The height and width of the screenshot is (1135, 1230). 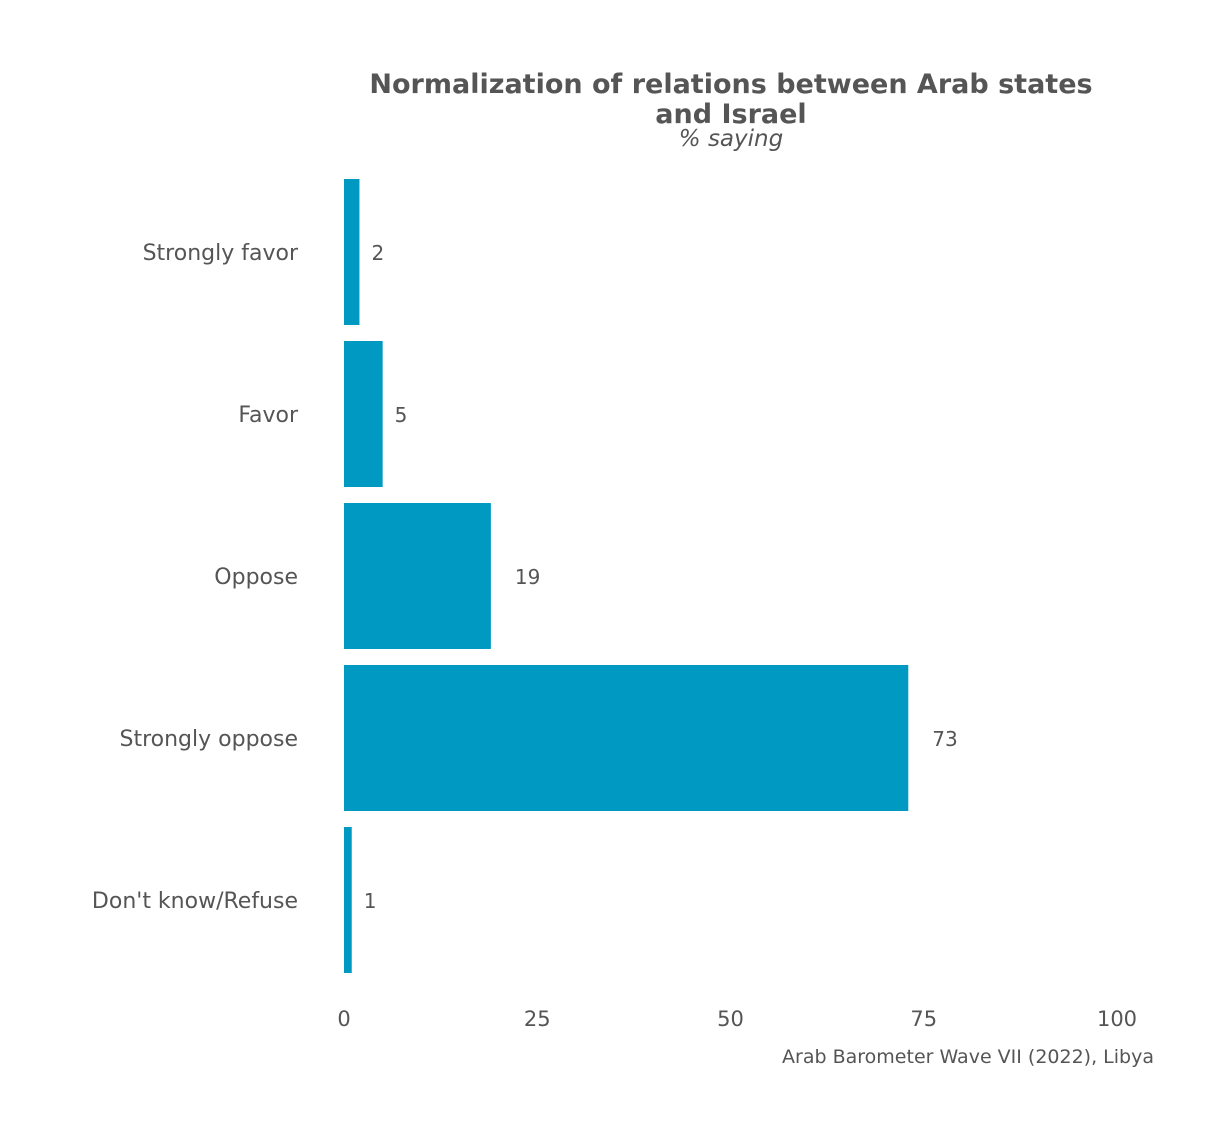 I want to click on bar-oppose, so click(x=417, y=576).